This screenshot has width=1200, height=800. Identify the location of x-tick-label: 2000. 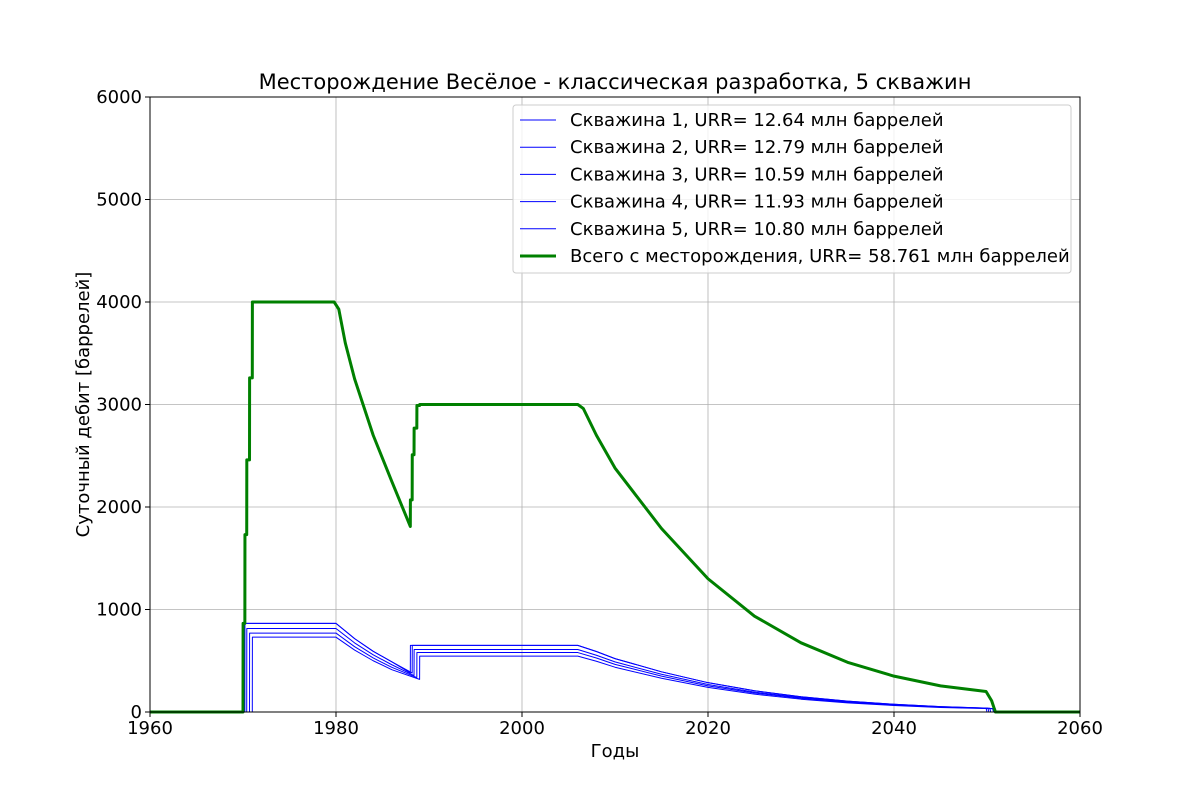
(522, 728).